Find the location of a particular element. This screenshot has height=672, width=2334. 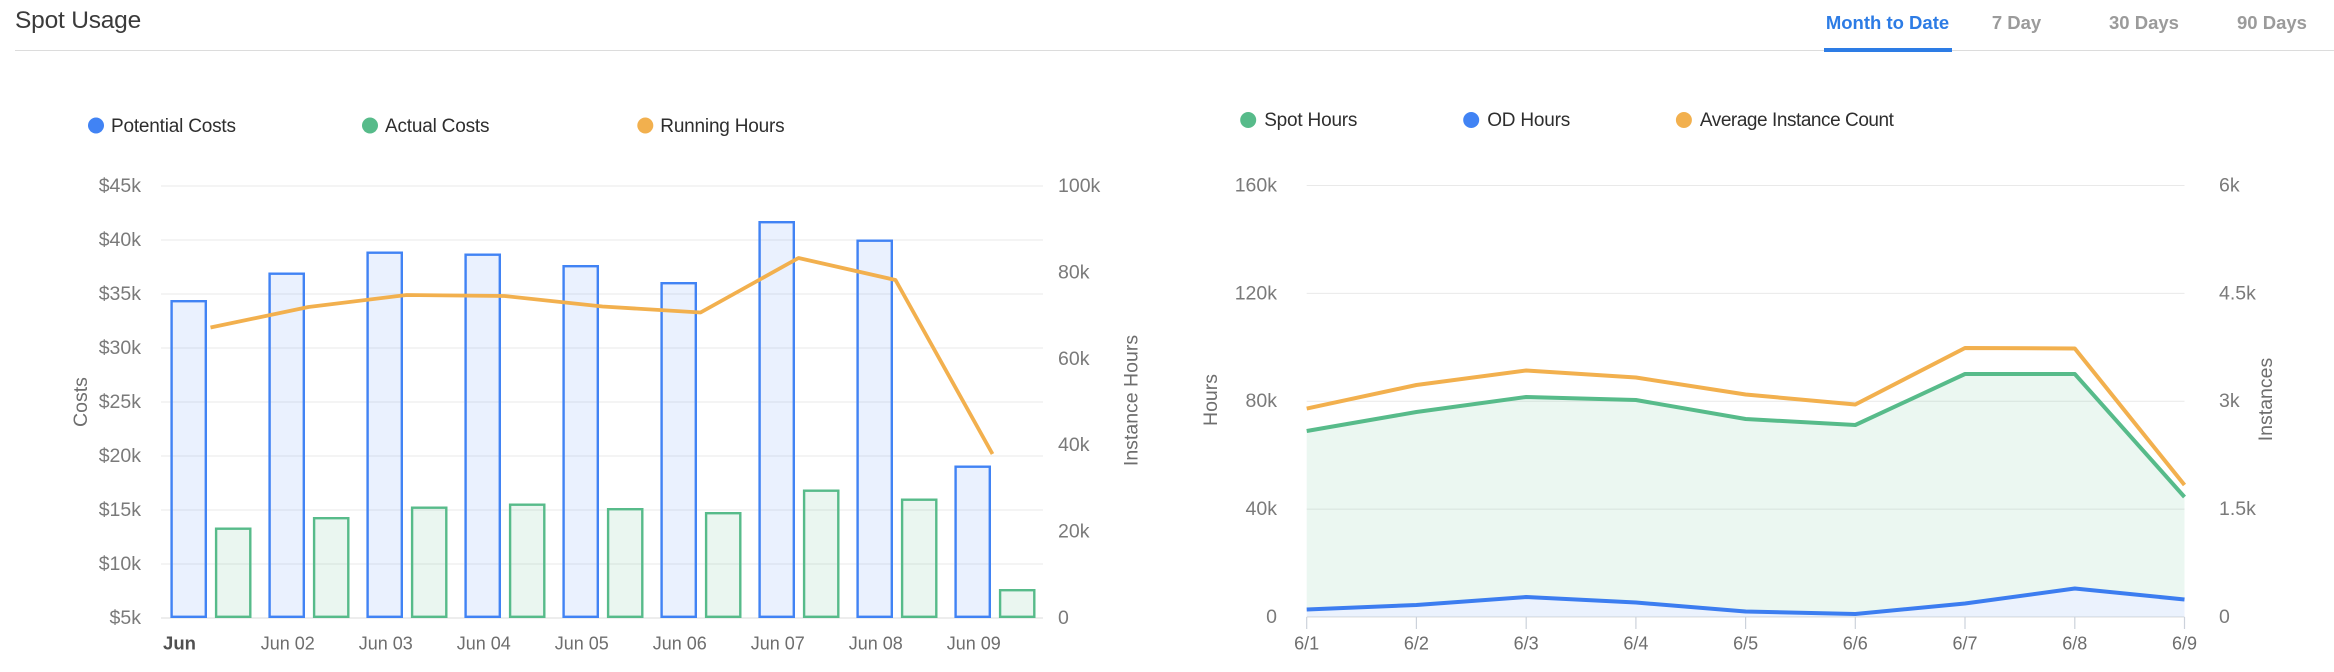

svg-text: 6k is located at coordinates (2229, 186).